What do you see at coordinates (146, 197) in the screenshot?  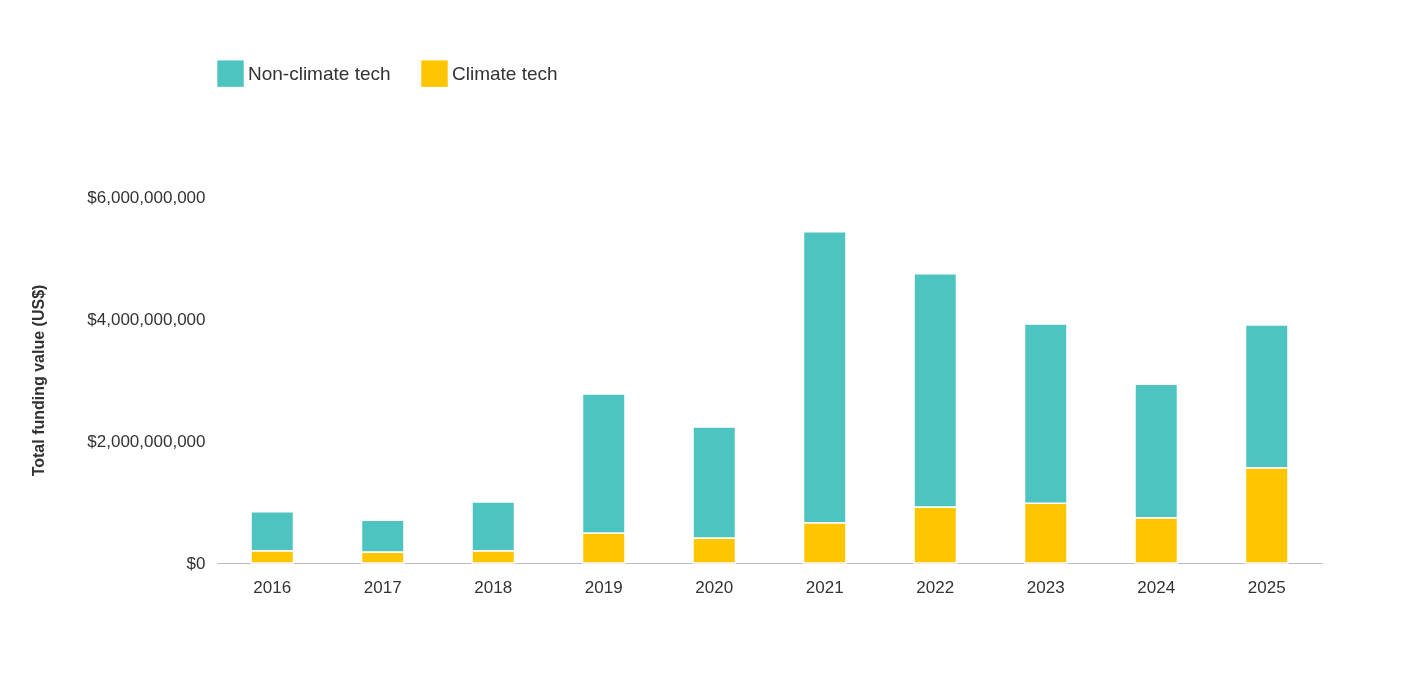 I see `y-tick-label: $6,000,000,000` at bounding box center [146, 197].